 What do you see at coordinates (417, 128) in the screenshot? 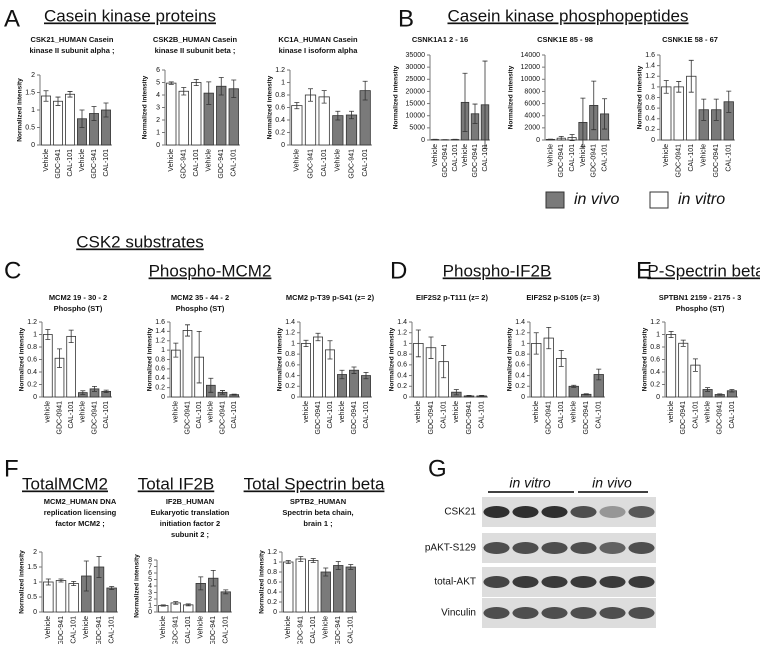
I see `y-tick-label: 5000` at bounding box center [417, 128].